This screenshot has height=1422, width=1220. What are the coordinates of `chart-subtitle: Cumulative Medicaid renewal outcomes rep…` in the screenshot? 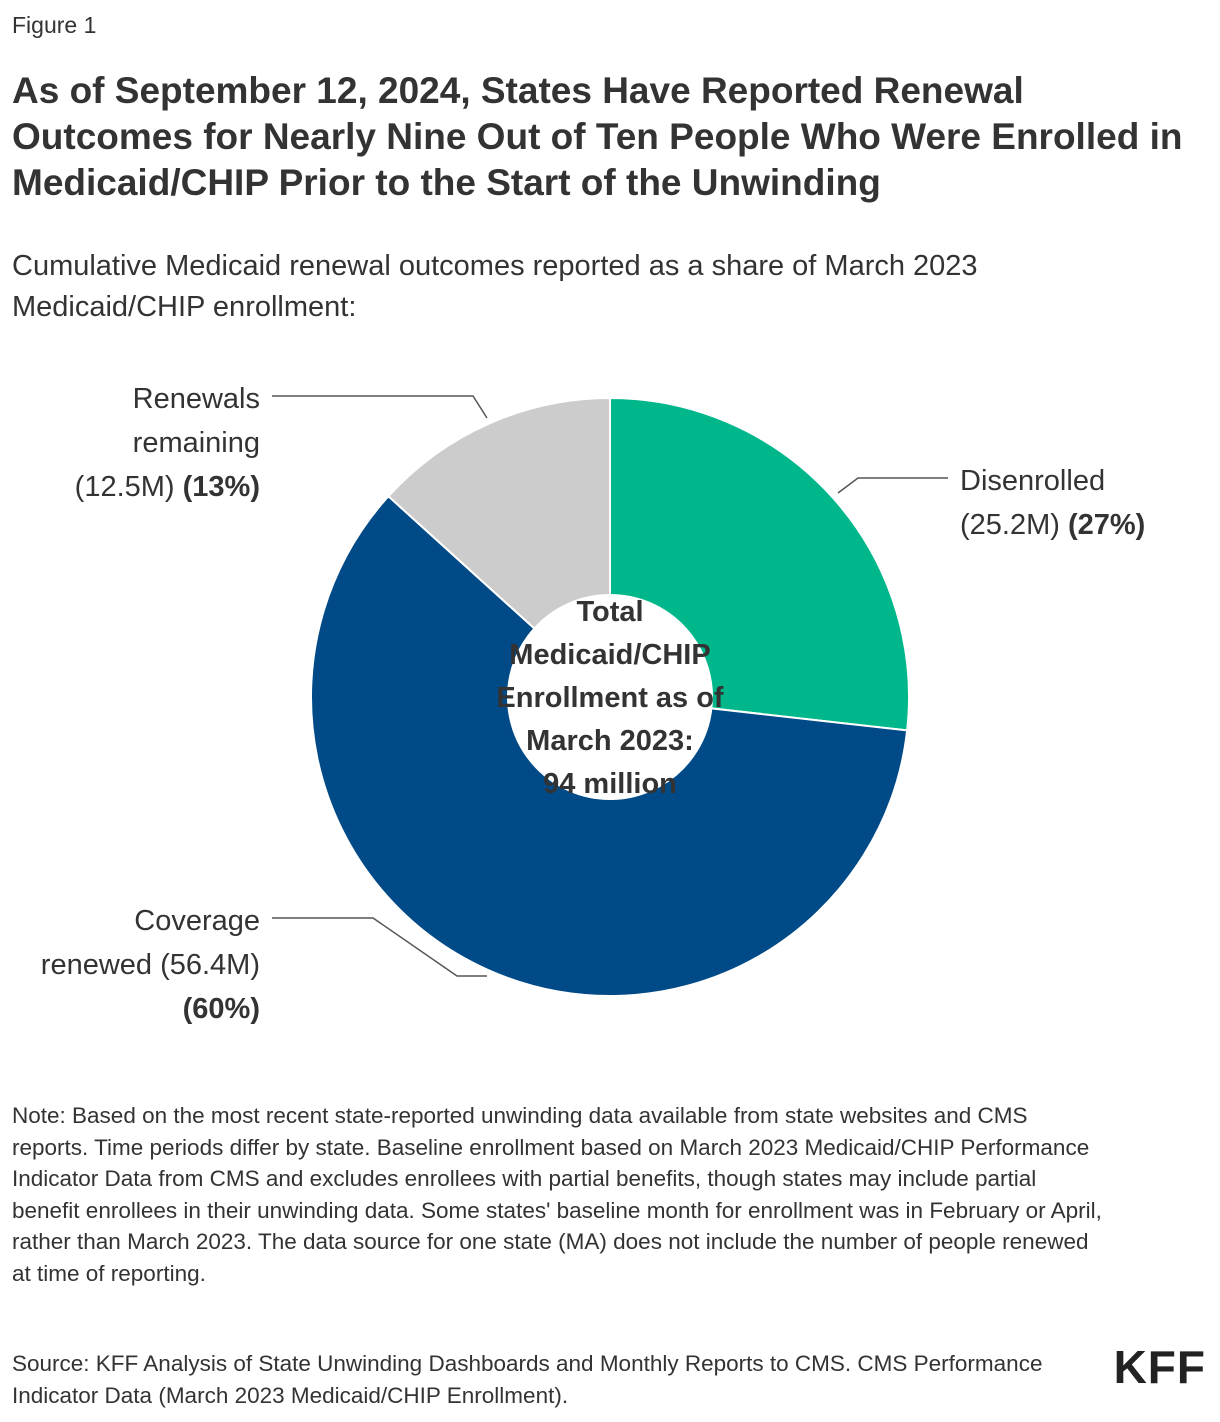 It's located at (495, 286).